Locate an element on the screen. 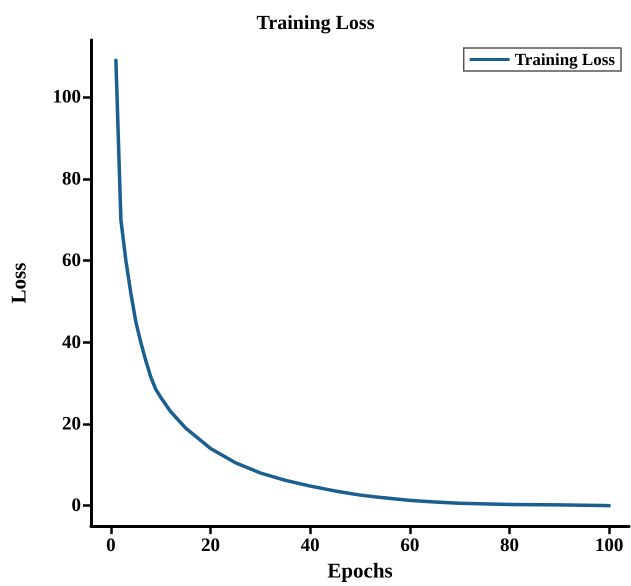  y-tick-label: 100 is located at coordinates (66, 97).